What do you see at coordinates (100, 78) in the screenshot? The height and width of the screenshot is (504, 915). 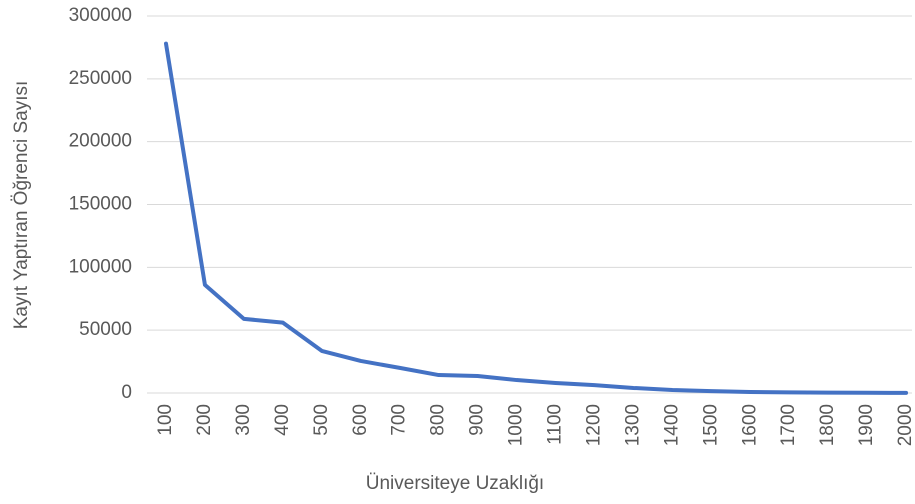 I see `y-tick-label: 250000` at bounding box center [100, 78].